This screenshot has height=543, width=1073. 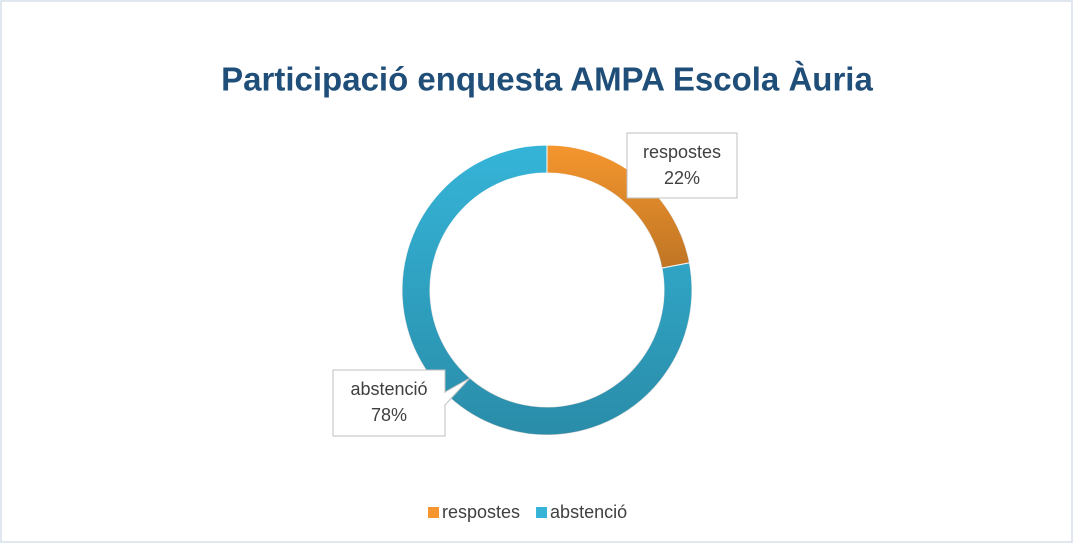 I want to click on callout-category: abstenció, so click(x=388, y=389).